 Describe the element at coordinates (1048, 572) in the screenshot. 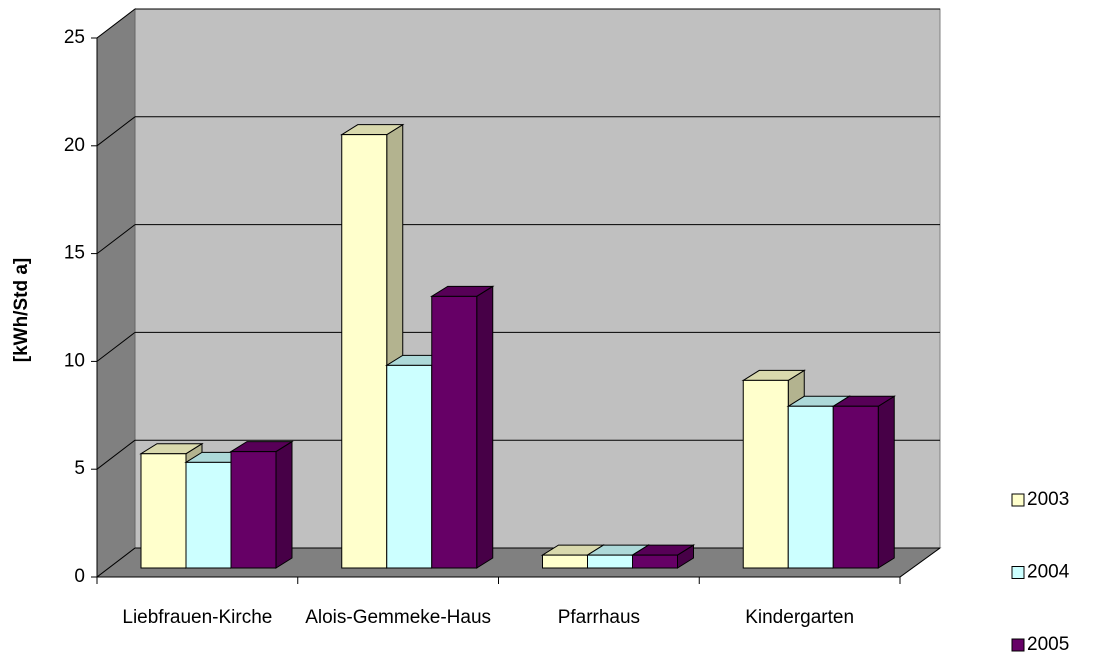

I see `legend-label: 2004` at that location.